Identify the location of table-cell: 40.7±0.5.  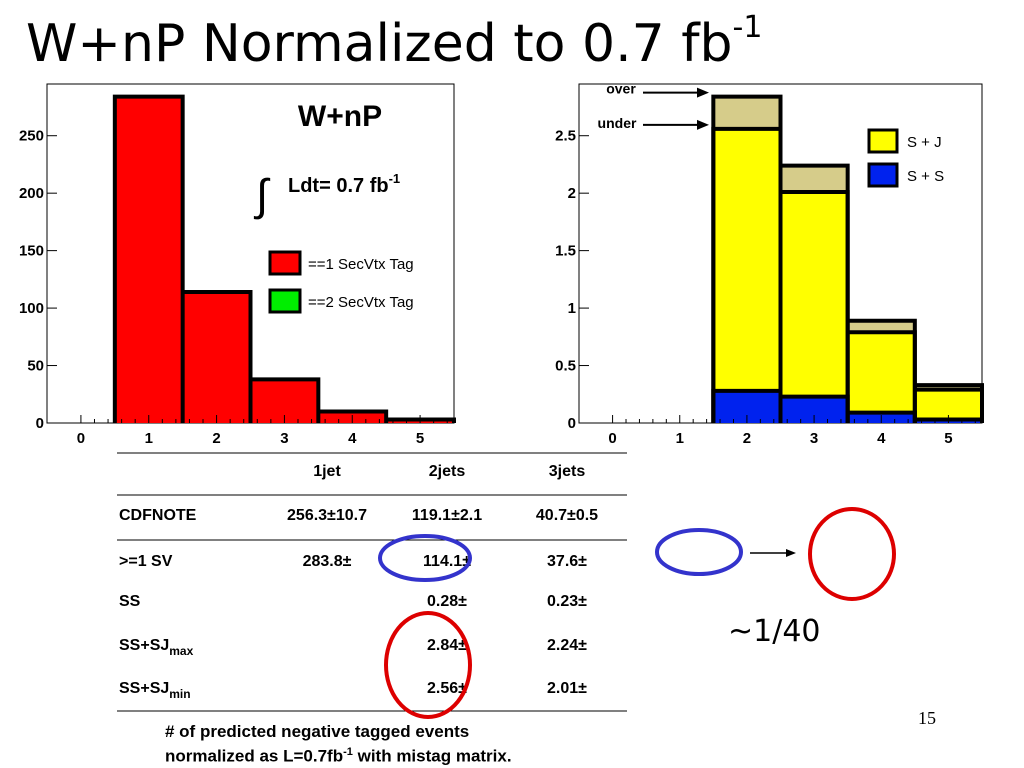
(567, 515).